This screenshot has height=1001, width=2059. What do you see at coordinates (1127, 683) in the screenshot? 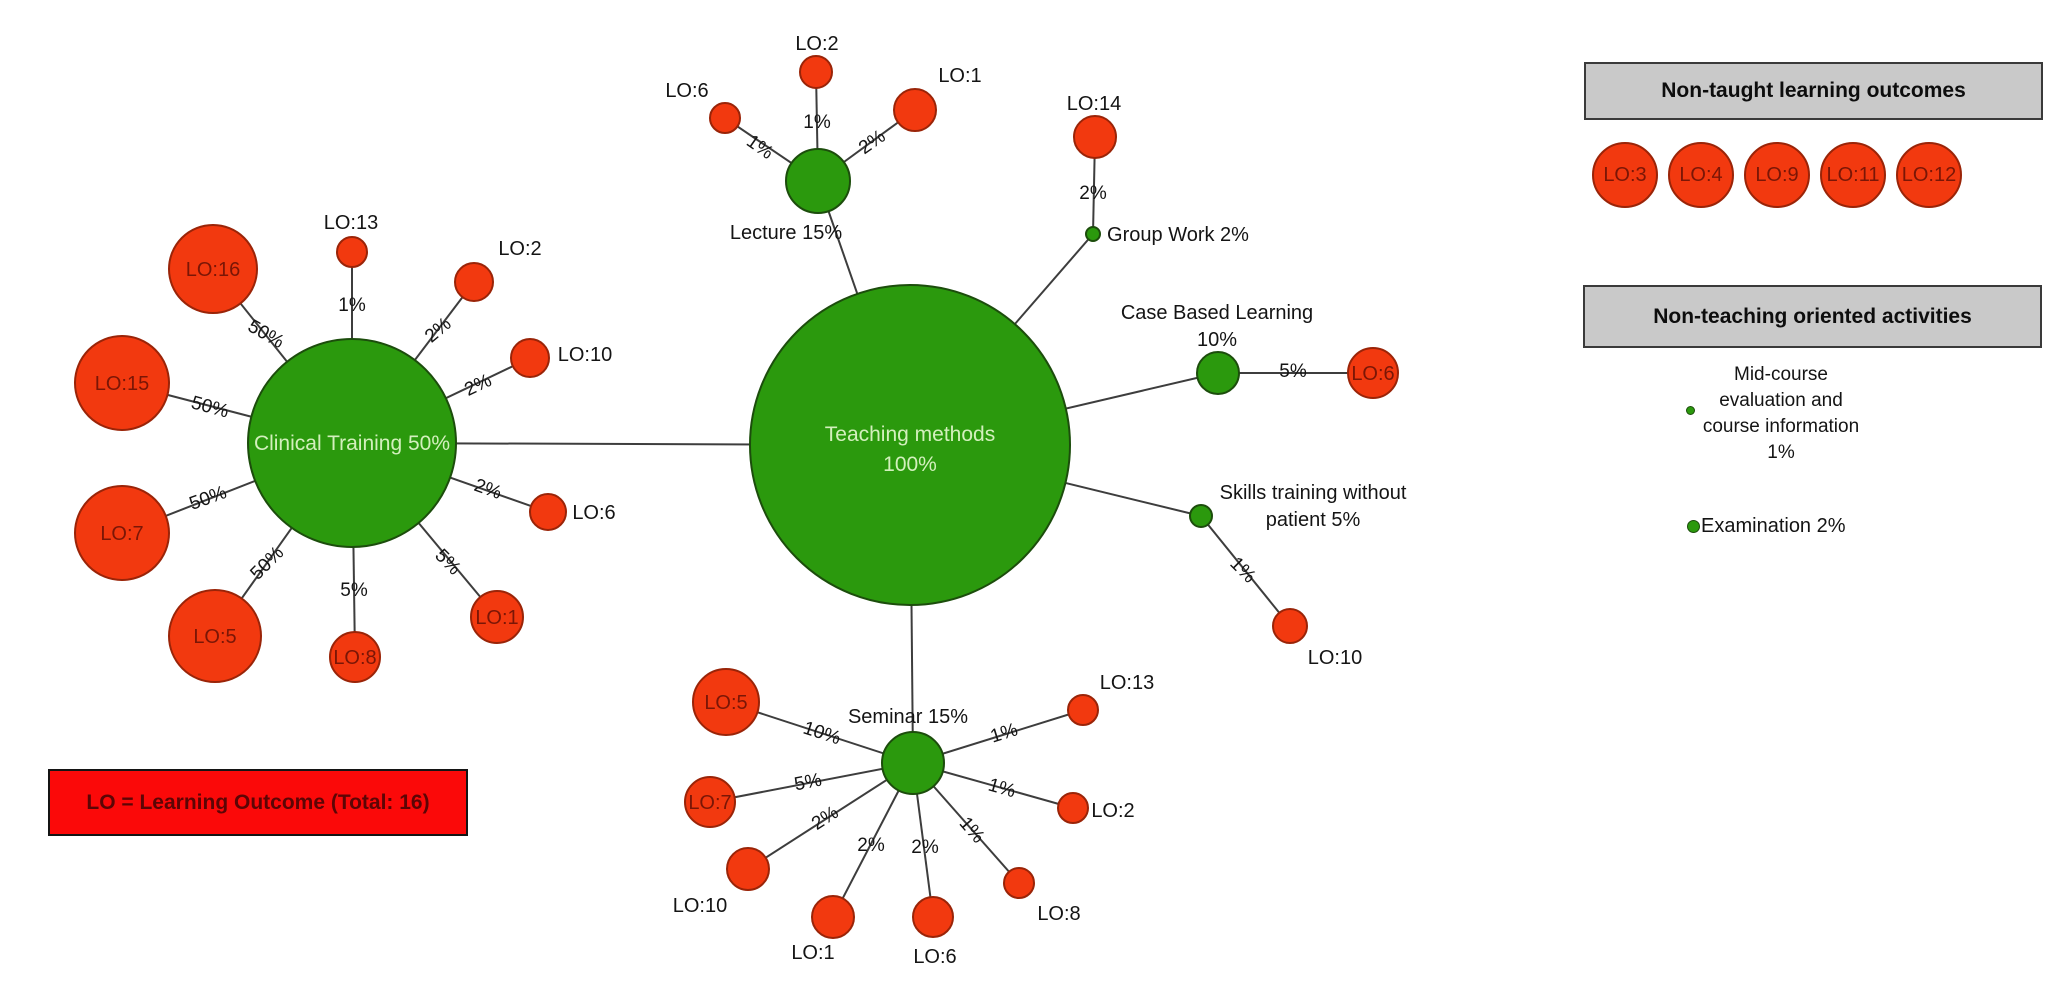
I see `label-sem_lo13: LO:13` at bounding box center [1127, 683].